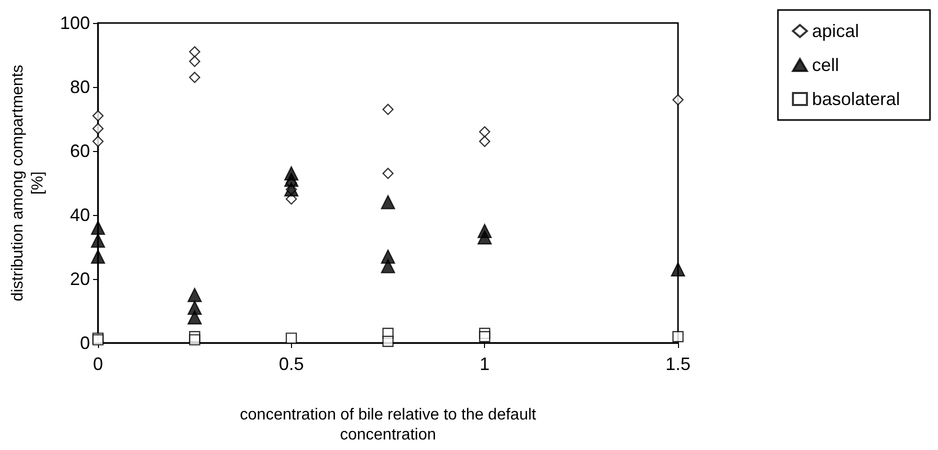 The height and width of the screenshot is (450, 938). What do you see at coordinates (28, 183) in the screenshot?
I see `y-axis-title: distribution among compartments [%]` at bounding box center [28, 183].